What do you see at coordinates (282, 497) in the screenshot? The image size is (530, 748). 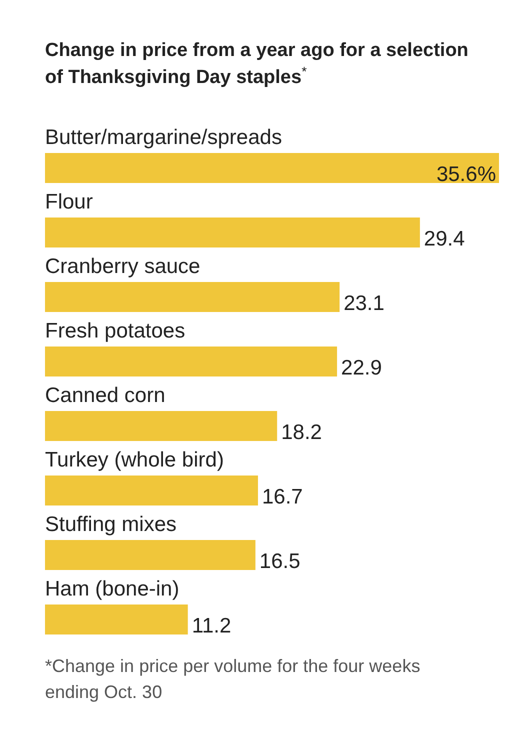 I see `data-label: 16.7` at bounding box center [282, 497].